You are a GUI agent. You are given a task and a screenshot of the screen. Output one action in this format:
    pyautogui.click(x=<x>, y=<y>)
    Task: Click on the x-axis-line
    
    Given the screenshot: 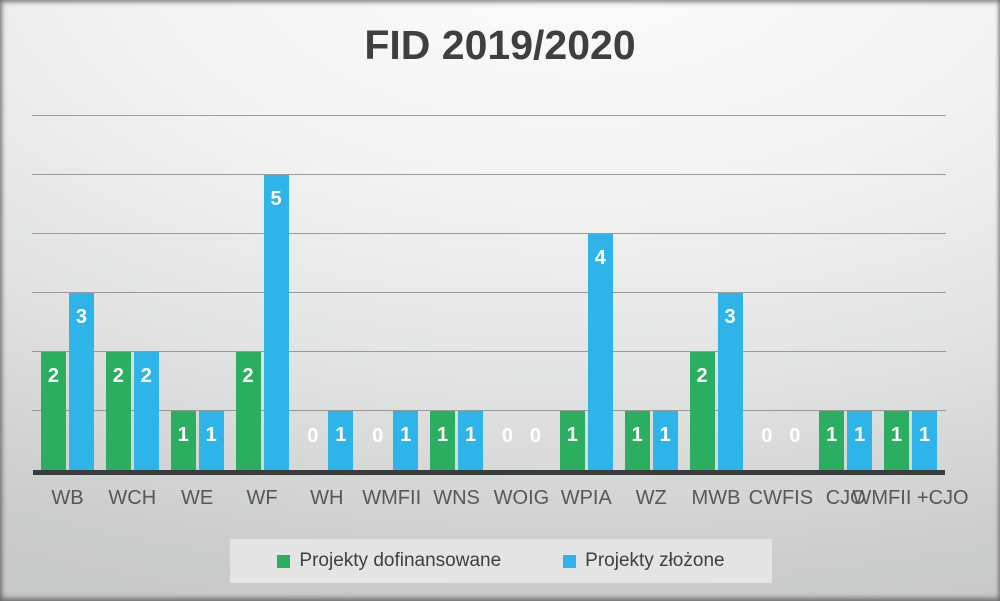 What is the action you would take?
    pyautogui.click(x=489, y=472)
    